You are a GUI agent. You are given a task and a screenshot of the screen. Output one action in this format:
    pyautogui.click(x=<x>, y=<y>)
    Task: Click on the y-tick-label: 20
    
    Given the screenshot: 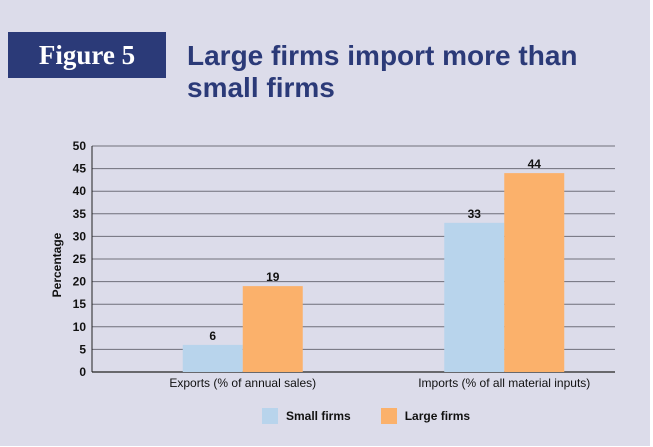 What is the action you would take?
    pyautogui.click(x=80, y=282)
    